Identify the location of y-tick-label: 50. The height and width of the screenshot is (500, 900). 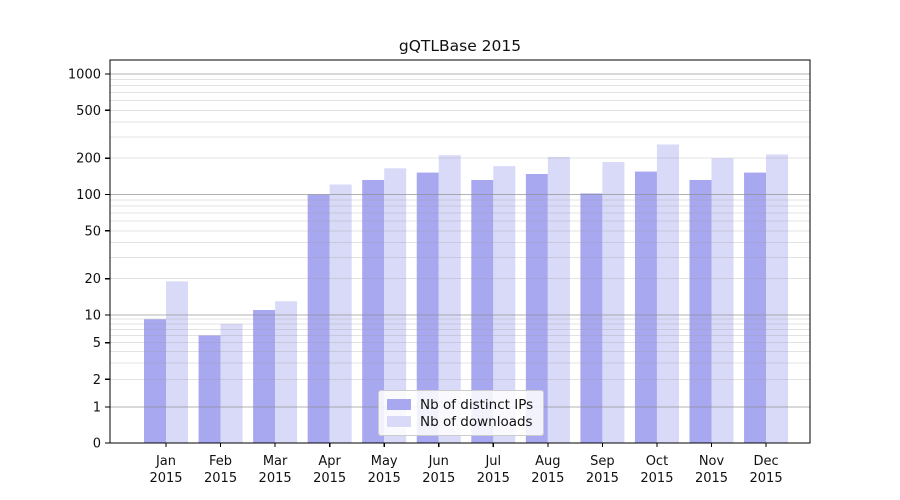
(92, 231).